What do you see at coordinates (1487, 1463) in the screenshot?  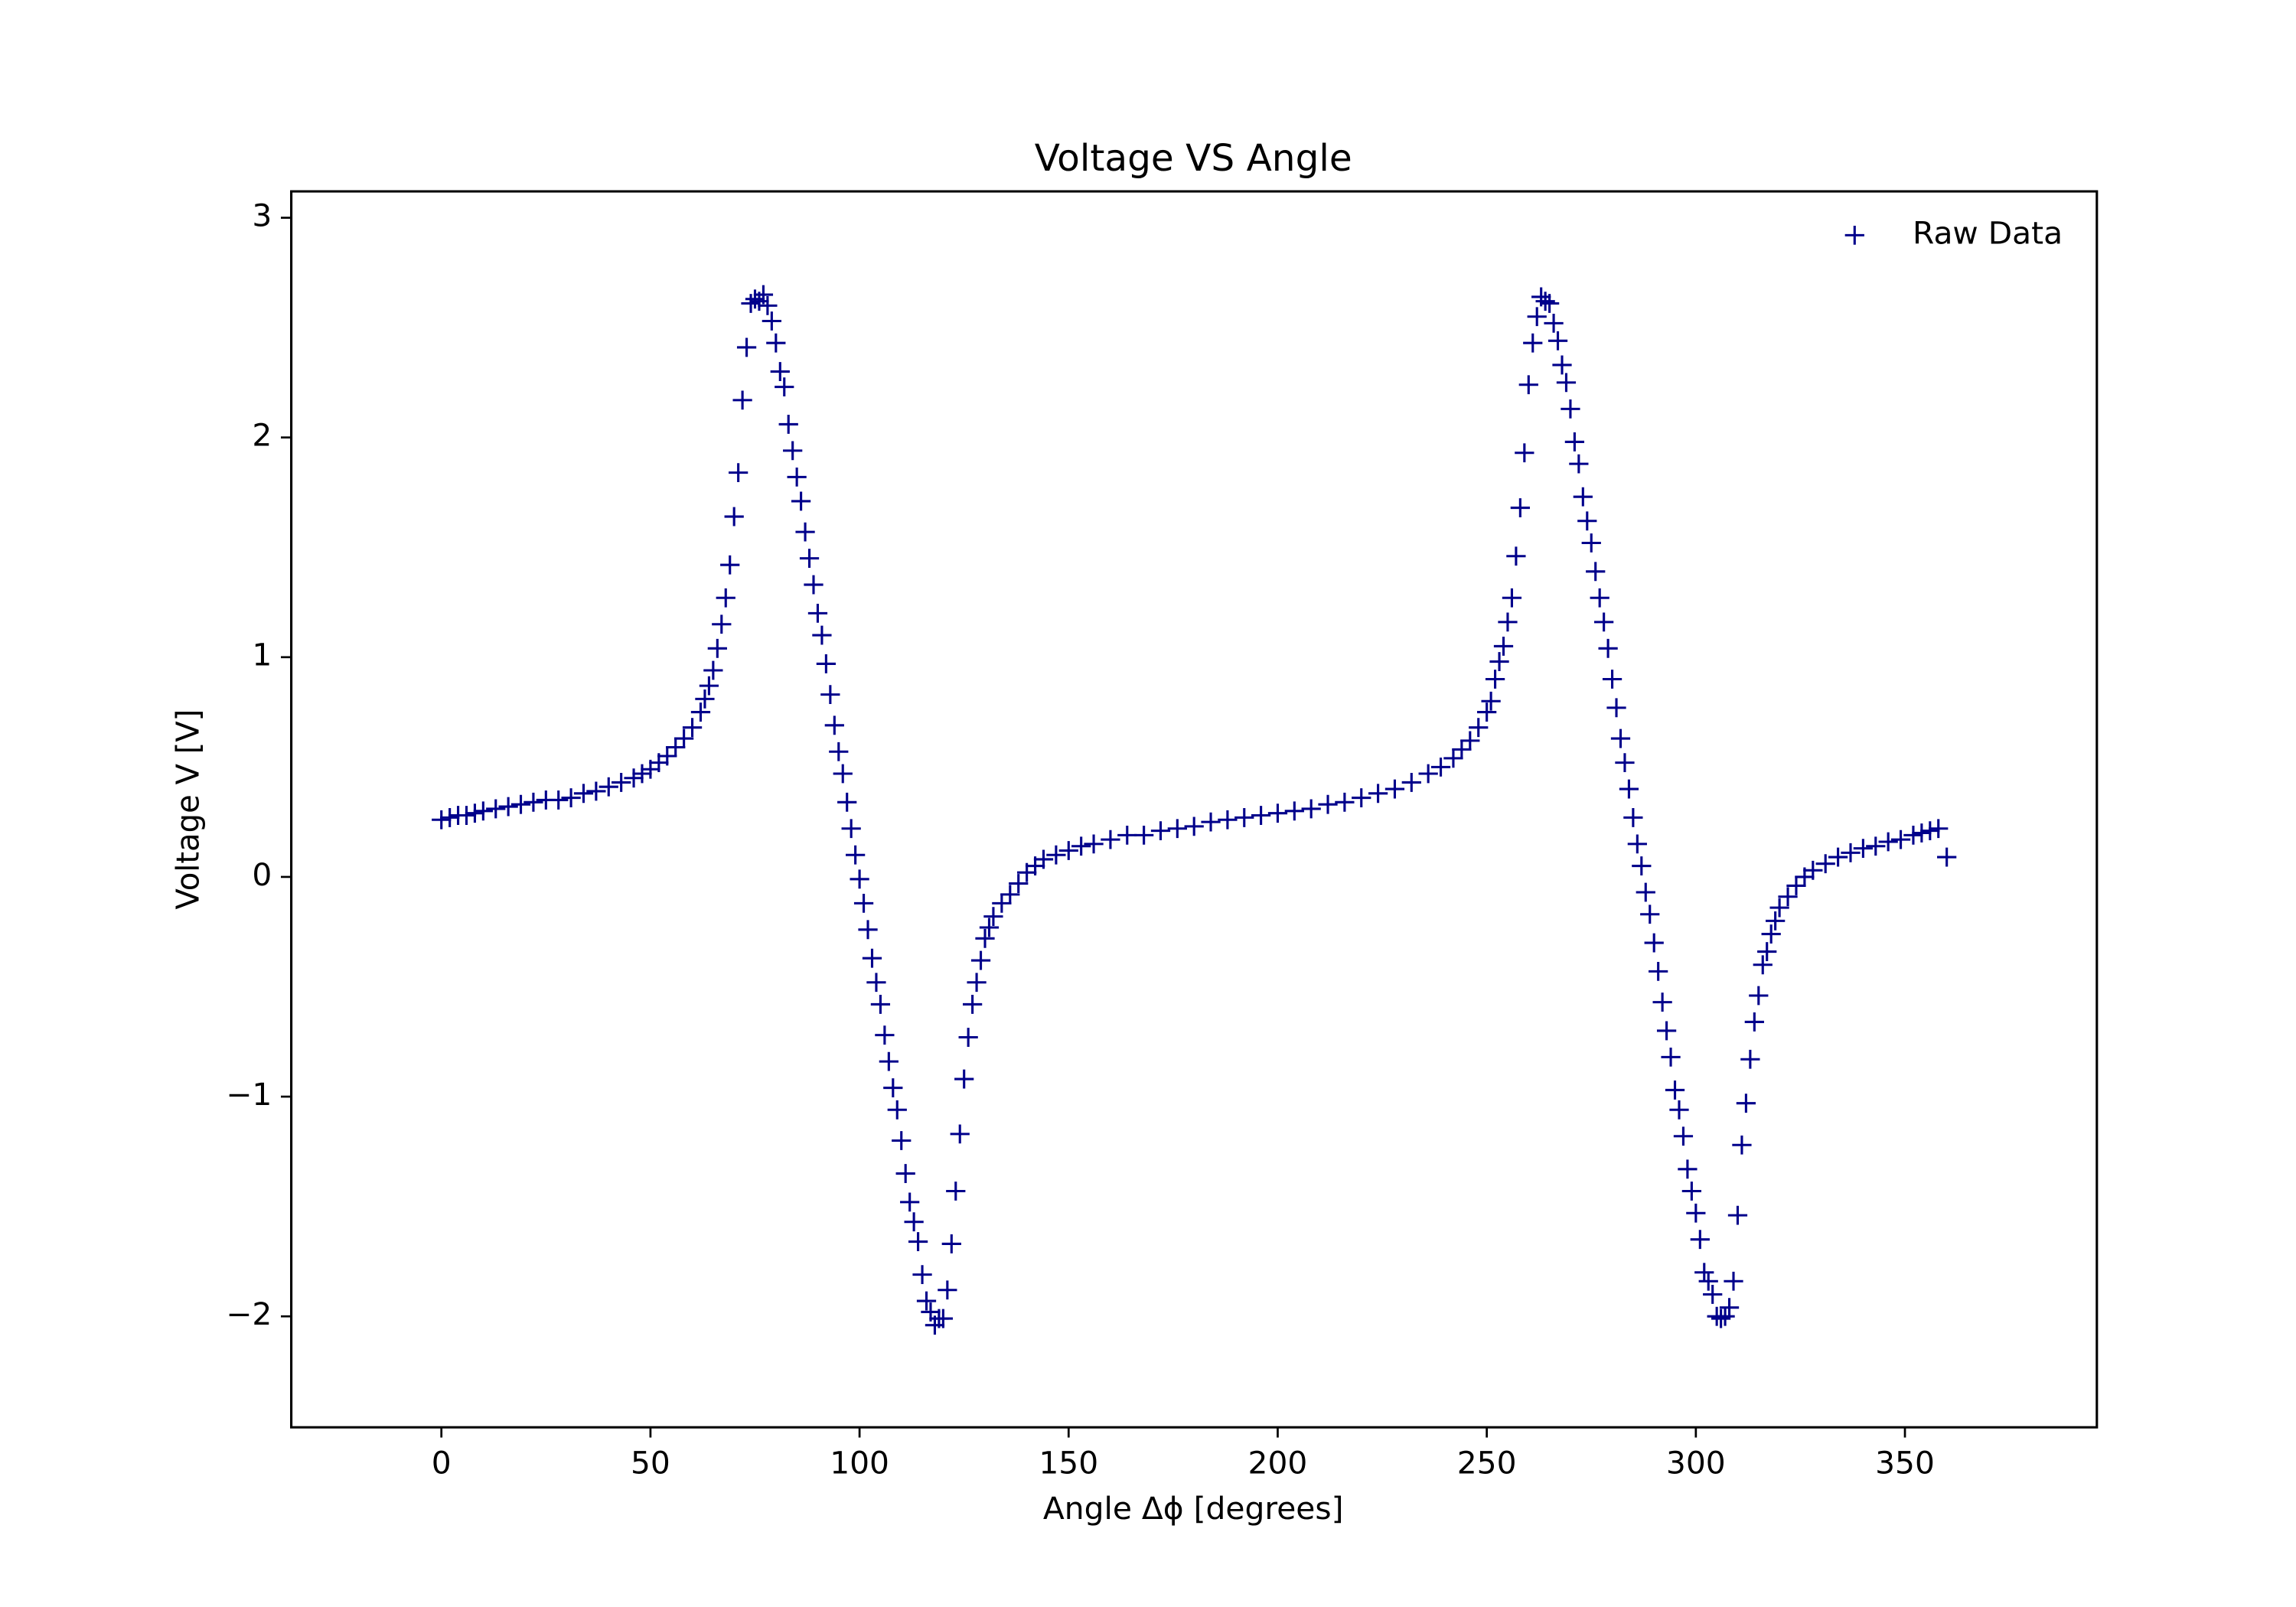 I see `x-tick-label: 250` at bounding box center [1487, 1463].